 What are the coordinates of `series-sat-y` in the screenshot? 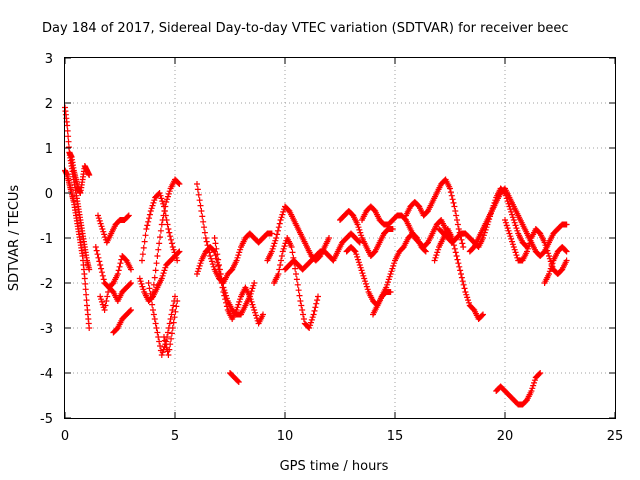 It's located at (458, 274).